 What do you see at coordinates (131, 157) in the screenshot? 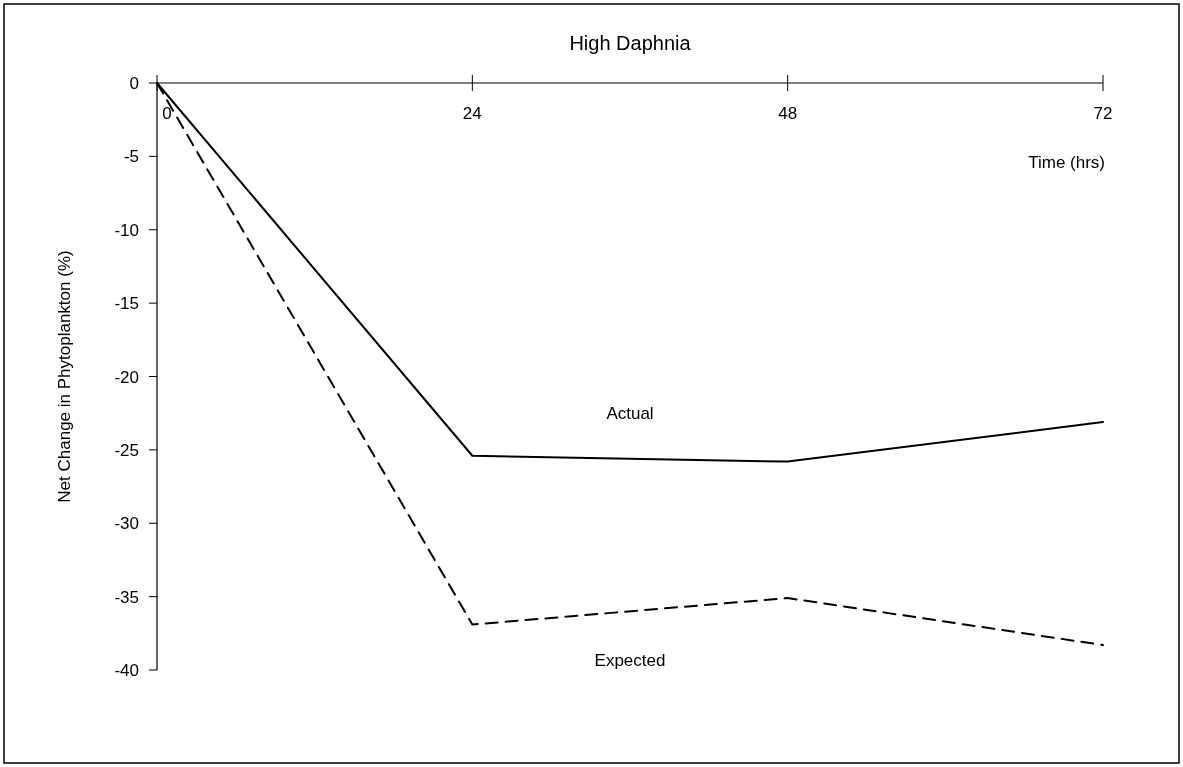
I see `y-tick-label: -5` at bounding box center [131, 157].